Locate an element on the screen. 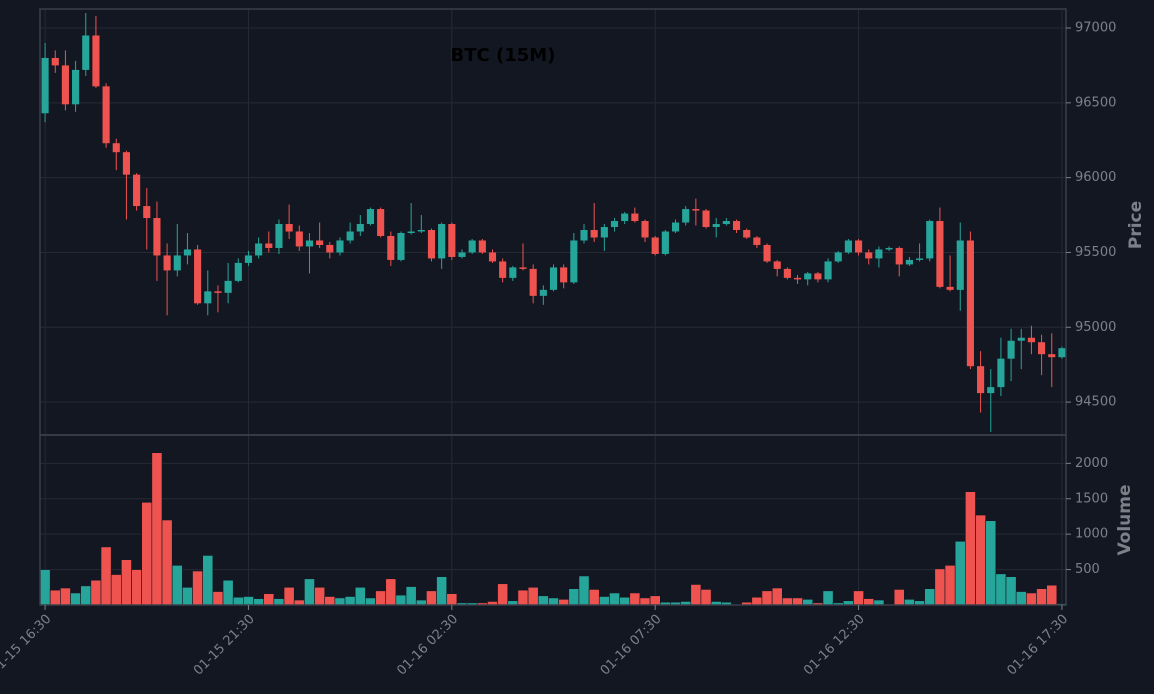  price-axis-label: Price is located at coordinates (1136, 225).